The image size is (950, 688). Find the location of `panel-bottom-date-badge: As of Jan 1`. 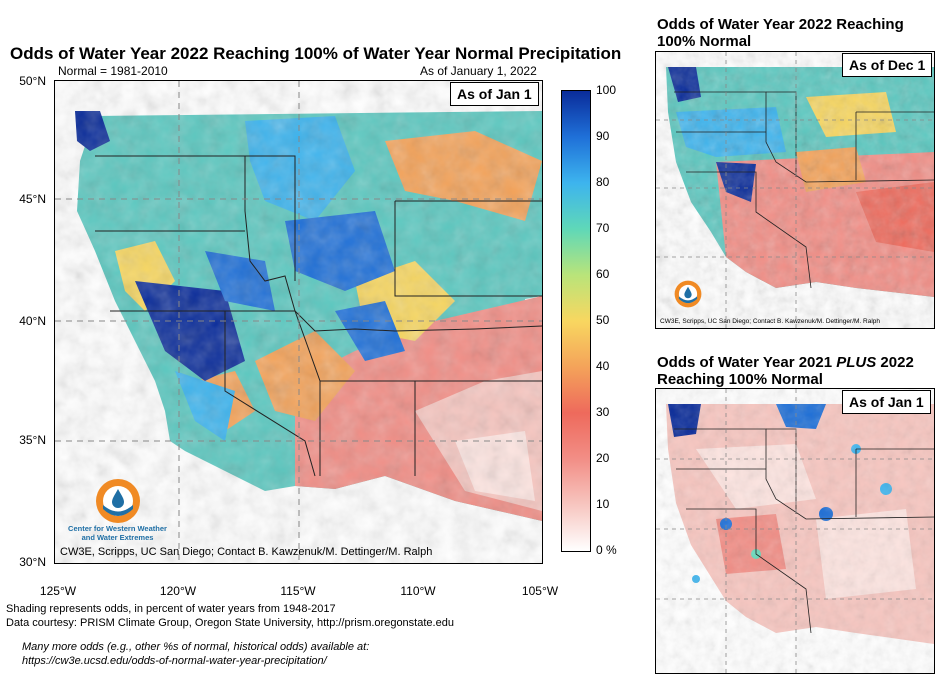

panel-bottom-date-badge: As of Jan 1 is located at coordinates (886, 402).